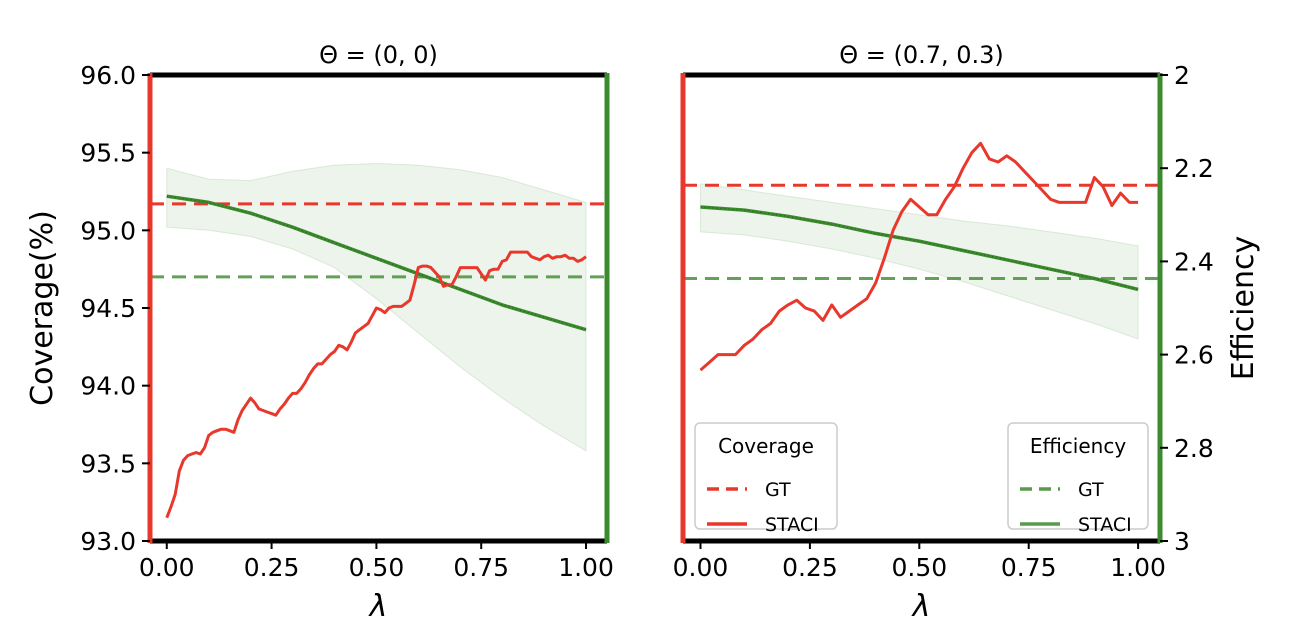  I want to click on efficiency-legend: Efficiency GT STACI, so click(1078, 479).